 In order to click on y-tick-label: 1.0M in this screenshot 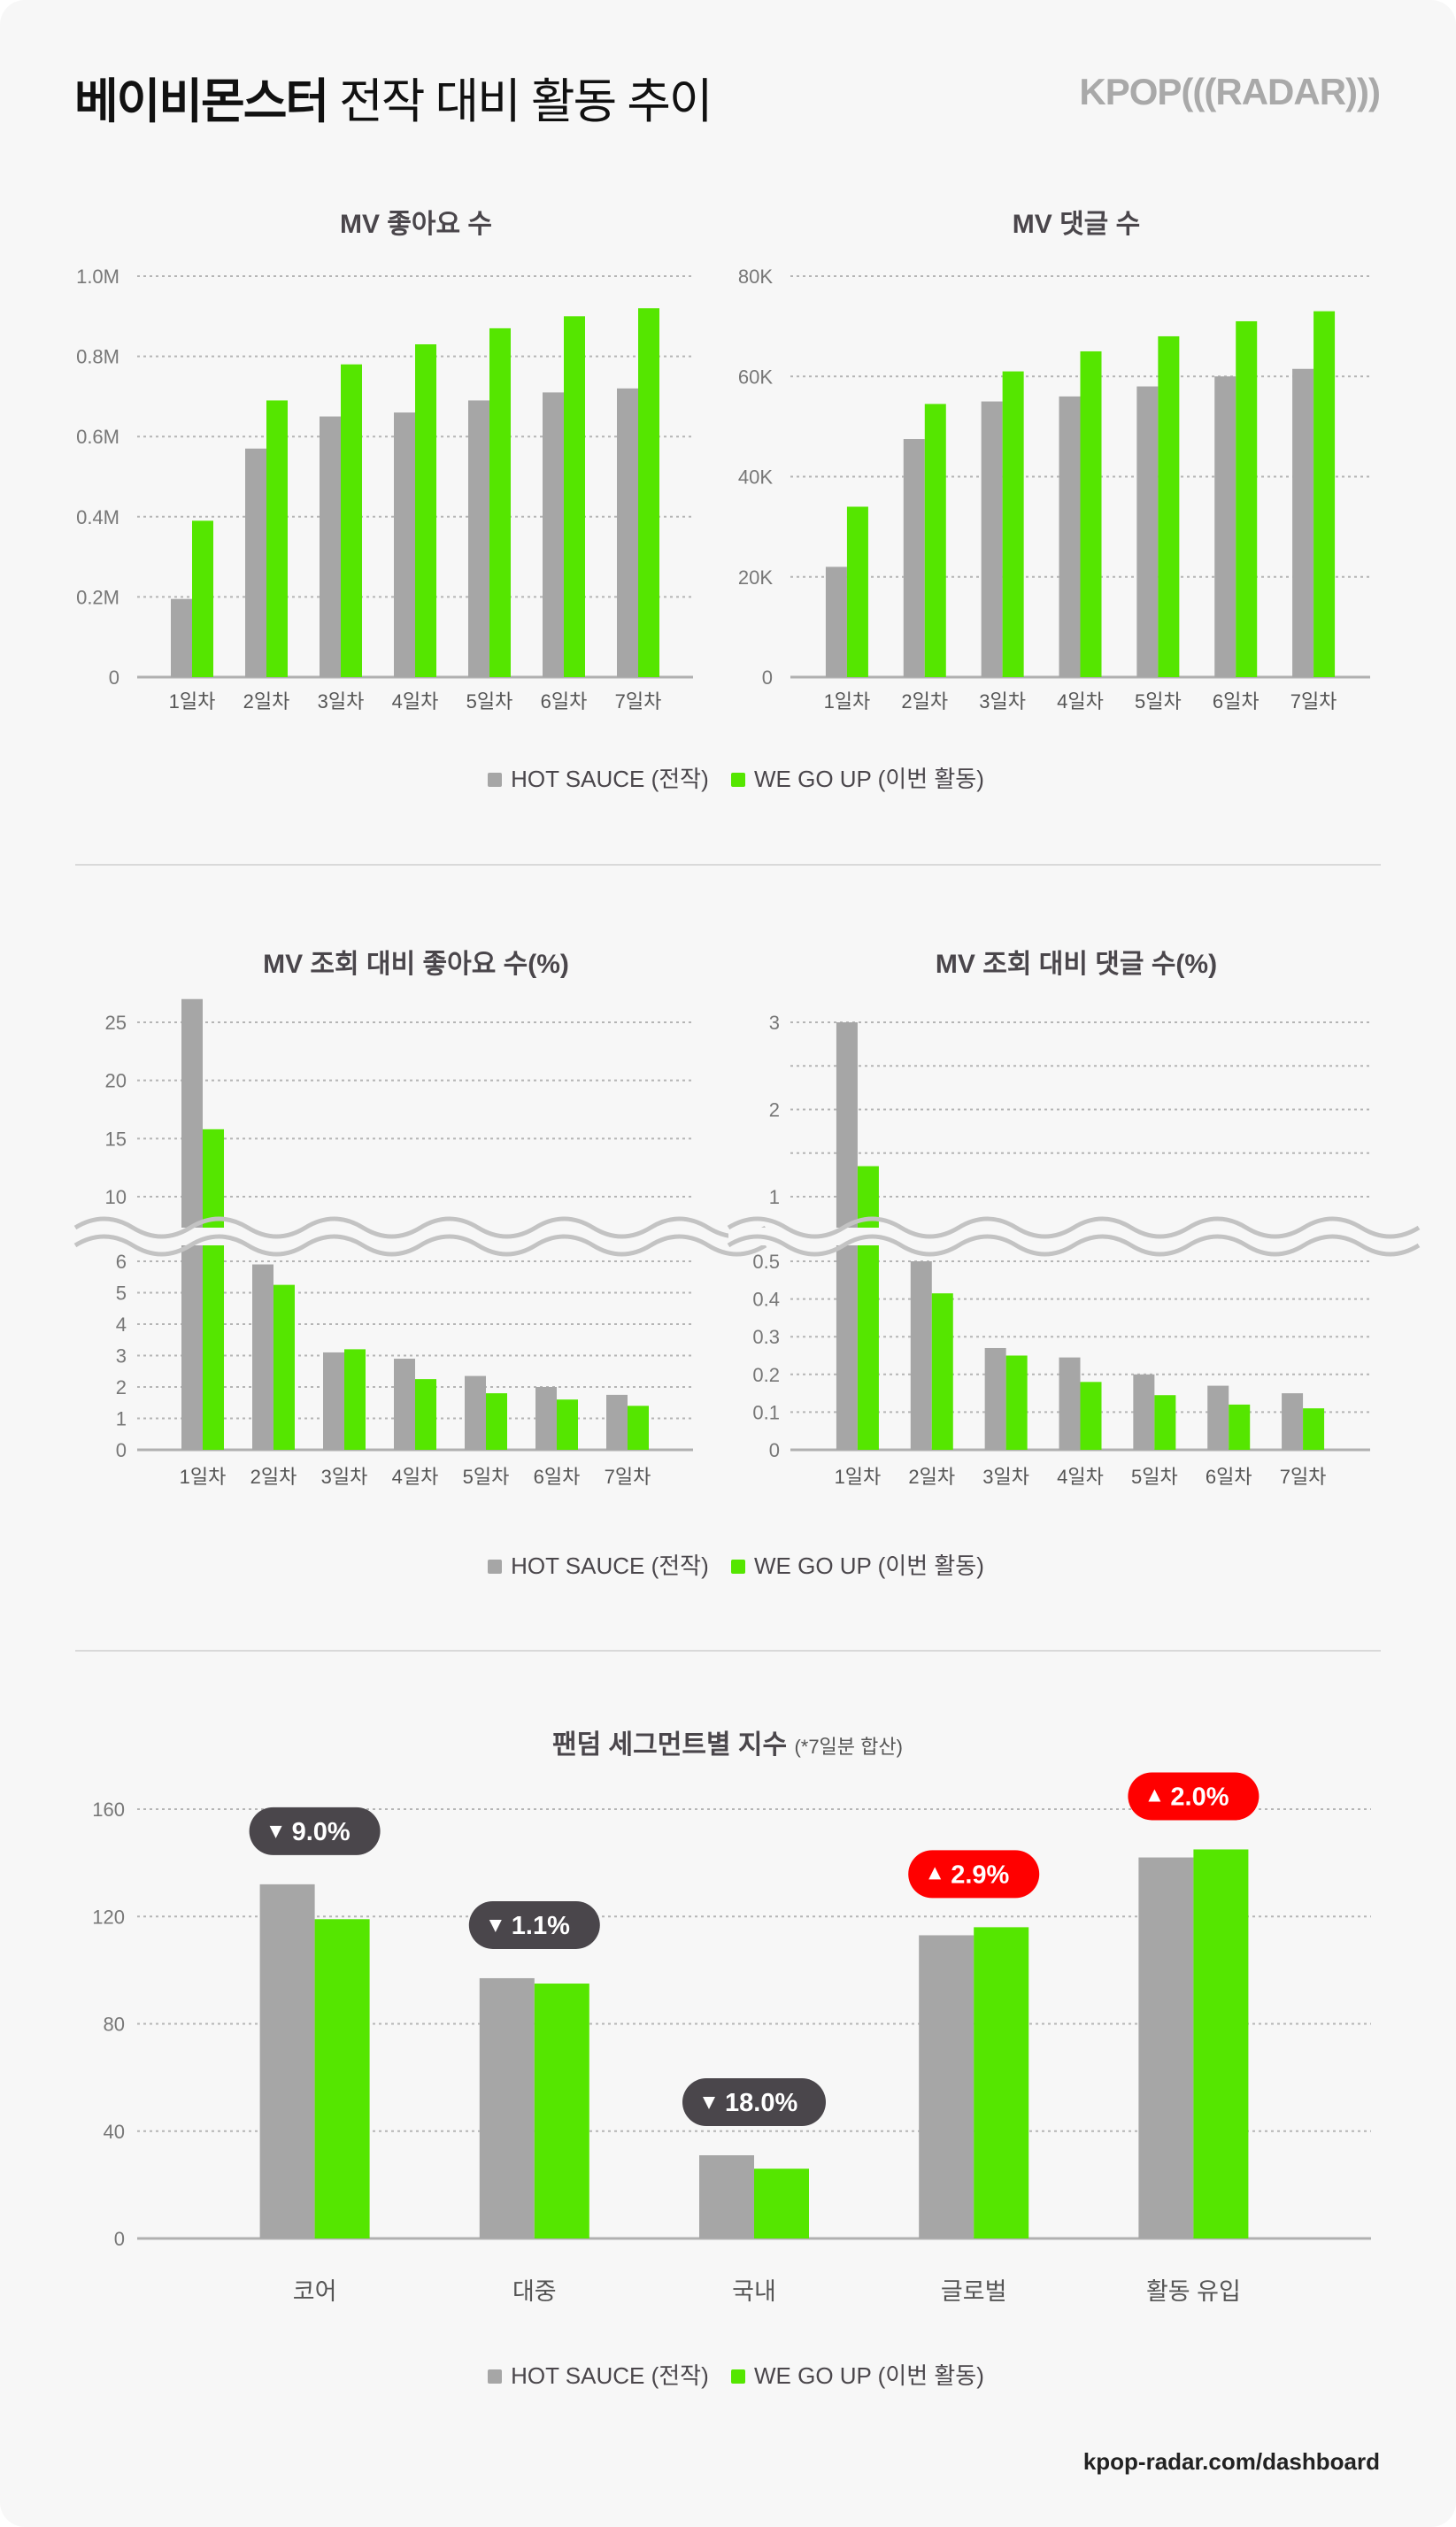, I will do `click(97, 277)`.